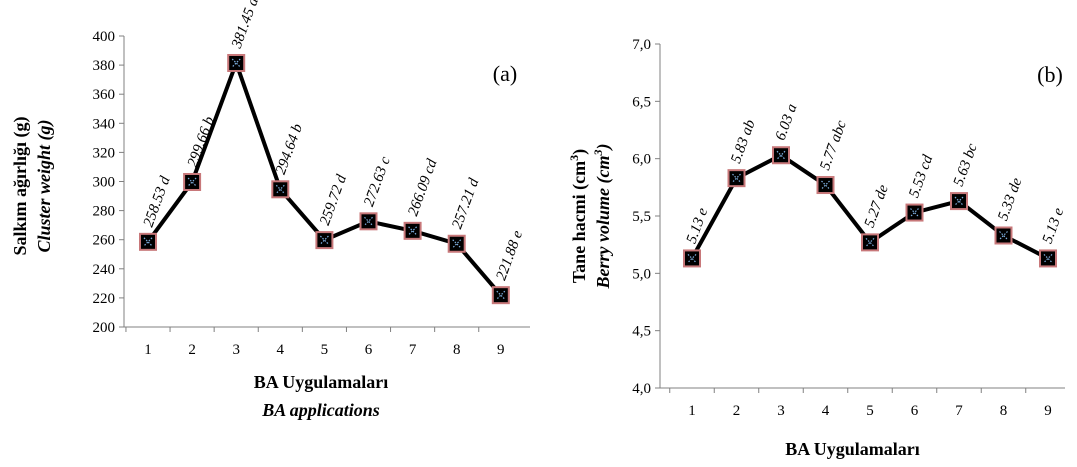 The height and width of the screenshot is (467, 1077). What do you see at coordinates (320, 410) in the screenshot?
I see `x-axis-subtitle: BA applications` at bounding box center [320, 410].